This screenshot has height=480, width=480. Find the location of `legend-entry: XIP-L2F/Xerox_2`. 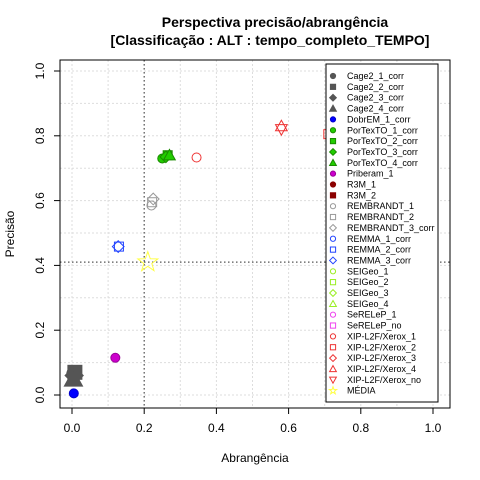

legend-entry: XIP-L2F/Xerox_2 is located at coordinates (381, 347).